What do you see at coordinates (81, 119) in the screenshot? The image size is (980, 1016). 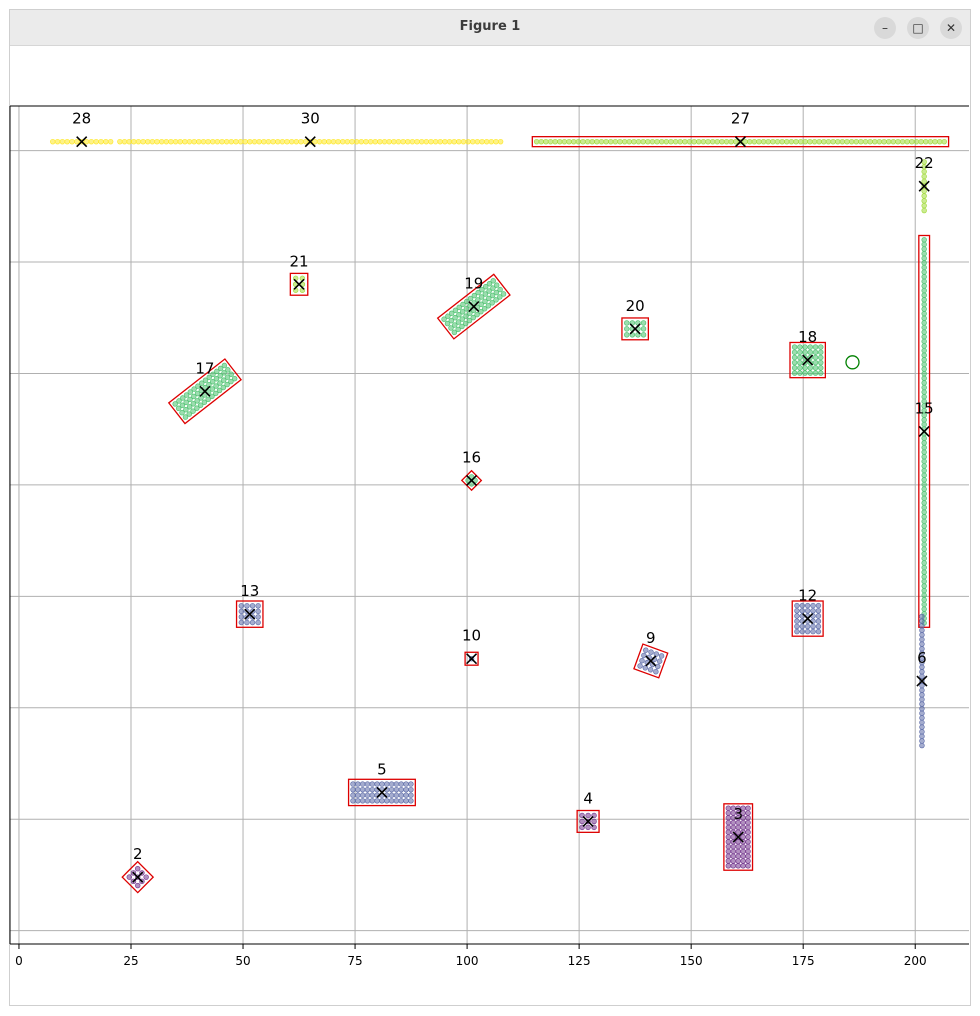 I see `cluster-label: 28` at bounding box center [81, 119].